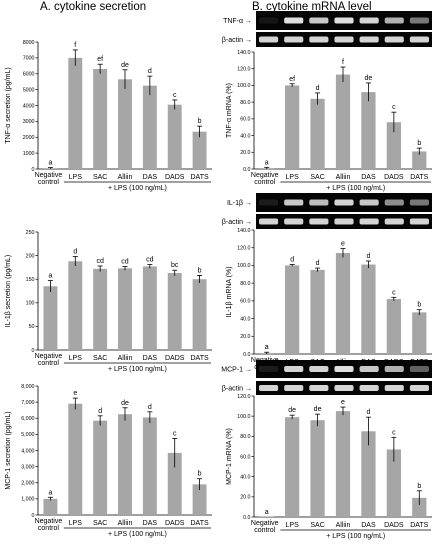 Image resolution: width=436 pixels, height=550 pixels. What do you see at coordinates (29, 75) in the screenshot?
I see `y-tick-label: 6000` at bounding box center [29, 75].